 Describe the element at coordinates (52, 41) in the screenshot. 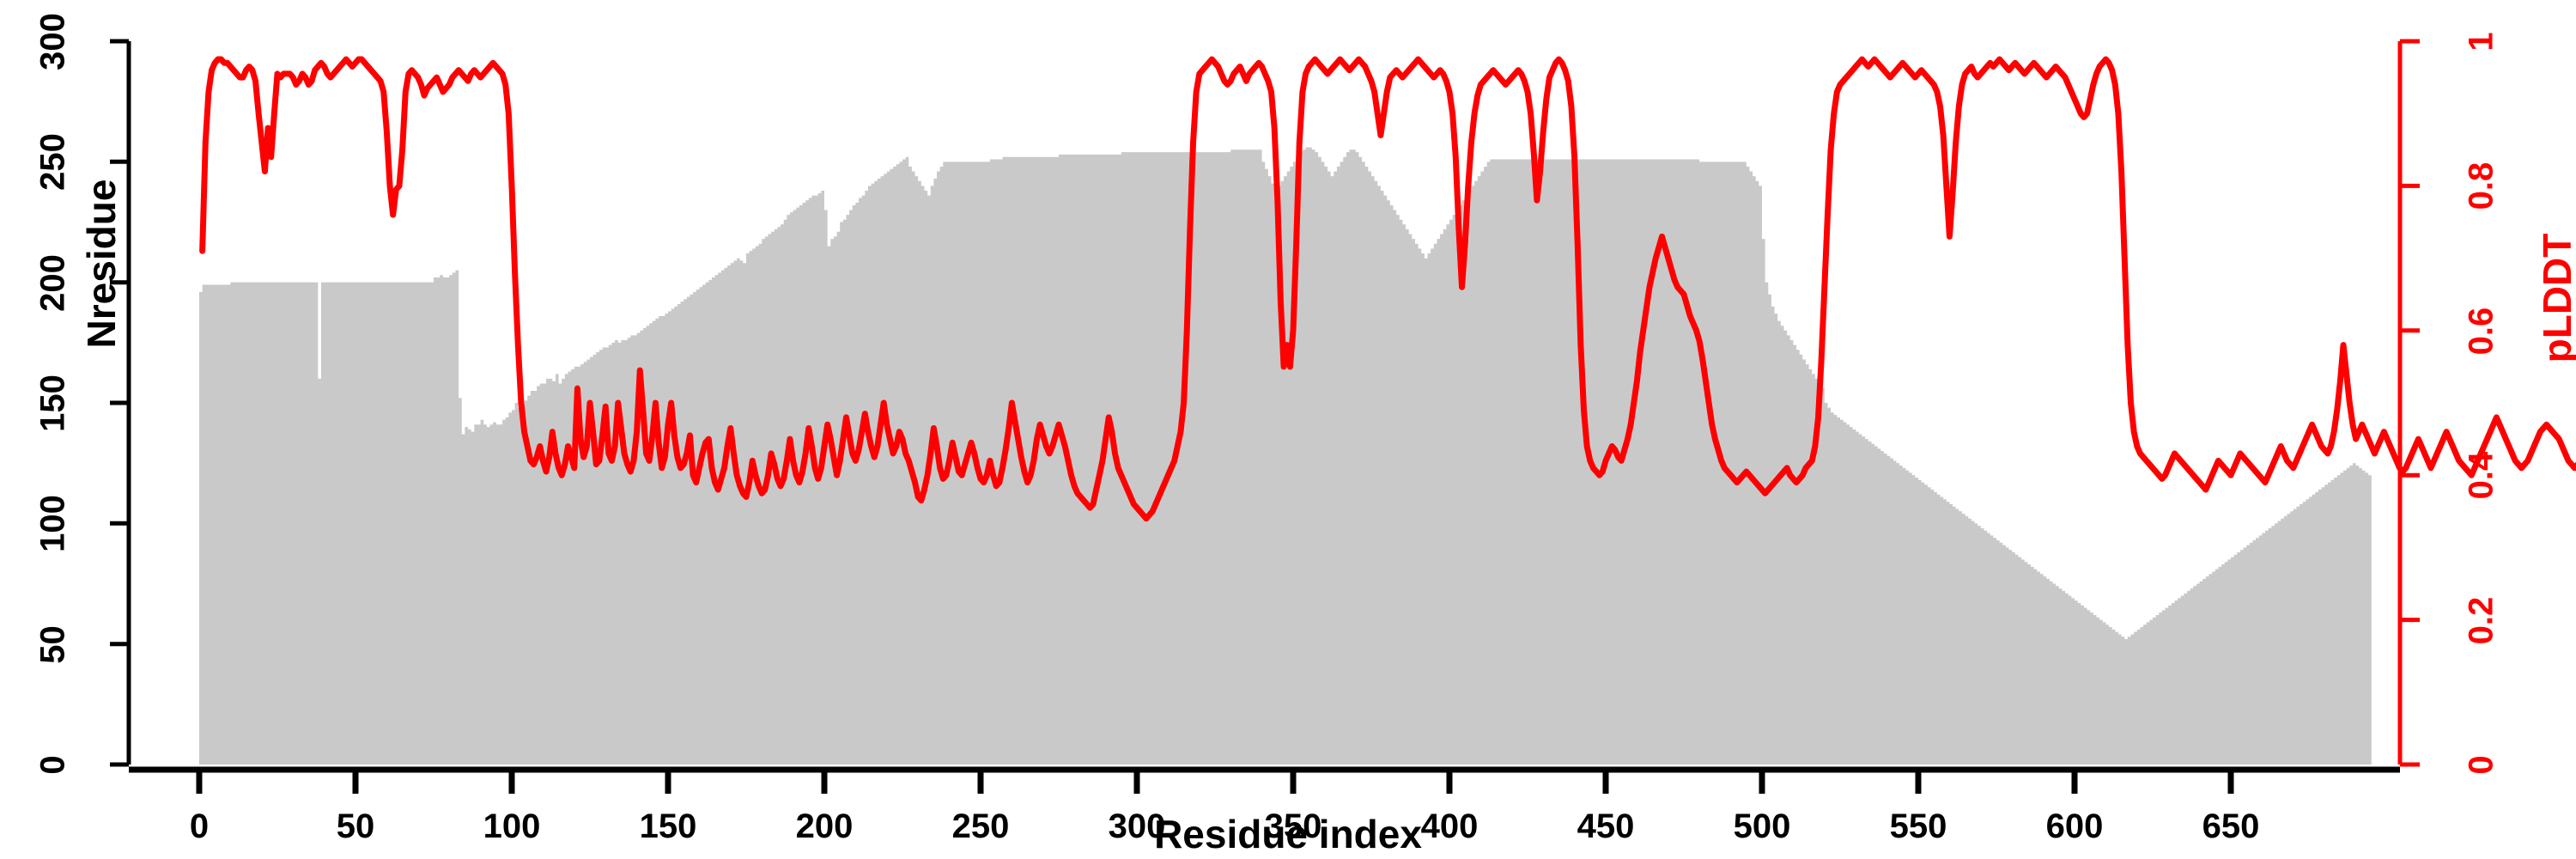

I see `y-tick-label: 300` at that location.